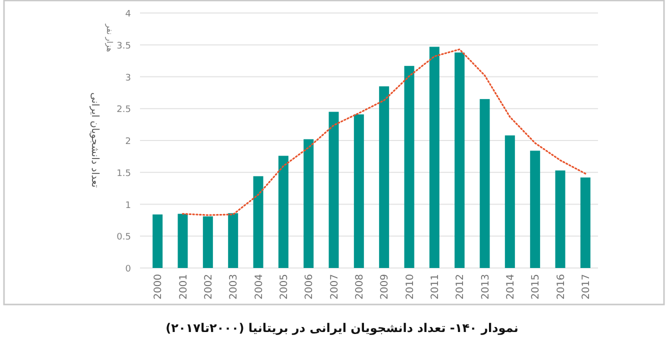 The width and height of the screenshot is (668, 350). I want to click on y-tick-label: 1.5, so click(123, 173).